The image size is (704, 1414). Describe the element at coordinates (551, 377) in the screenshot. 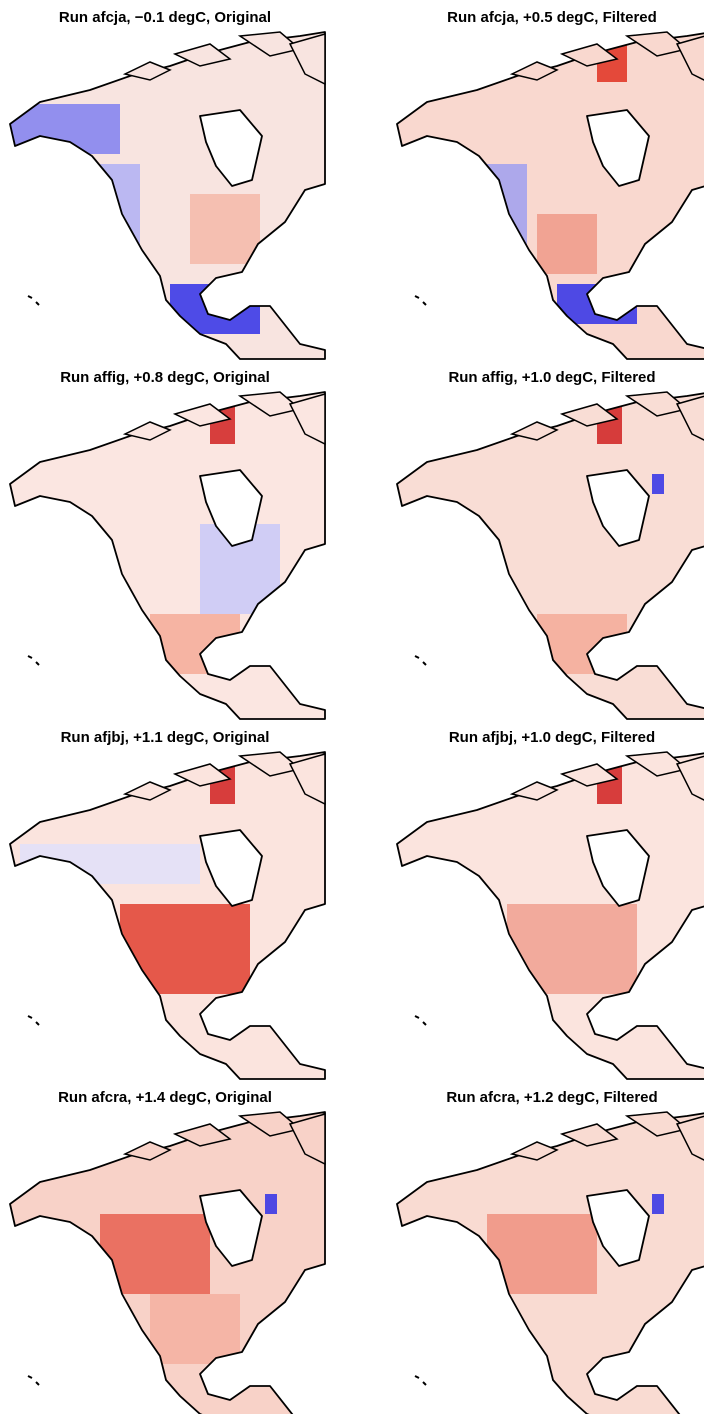

I see `panel-title: Run affig, +1.0 degC, Filtered` at that location.